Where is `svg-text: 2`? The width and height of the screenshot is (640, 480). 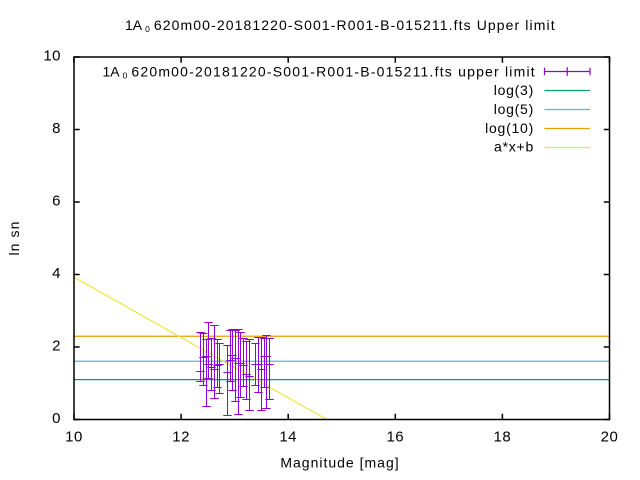 svg-text: 2 is located at coordinates (56, 346).